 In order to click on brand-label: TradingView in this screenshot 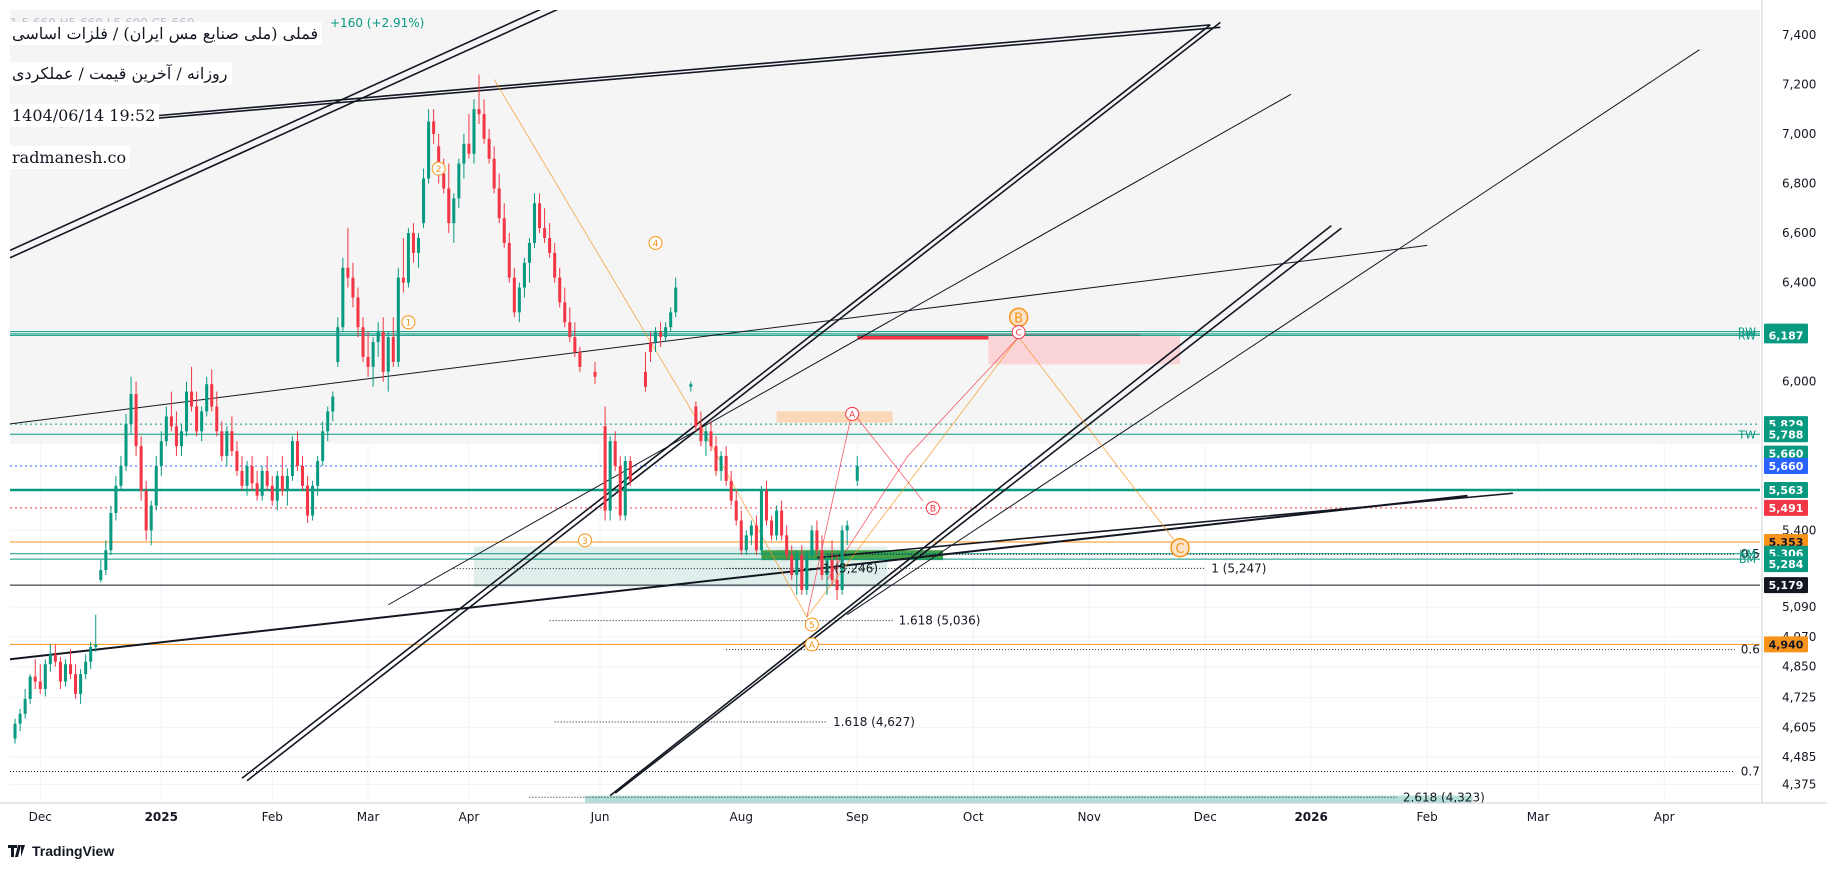, I will do `click(73, 851)`.